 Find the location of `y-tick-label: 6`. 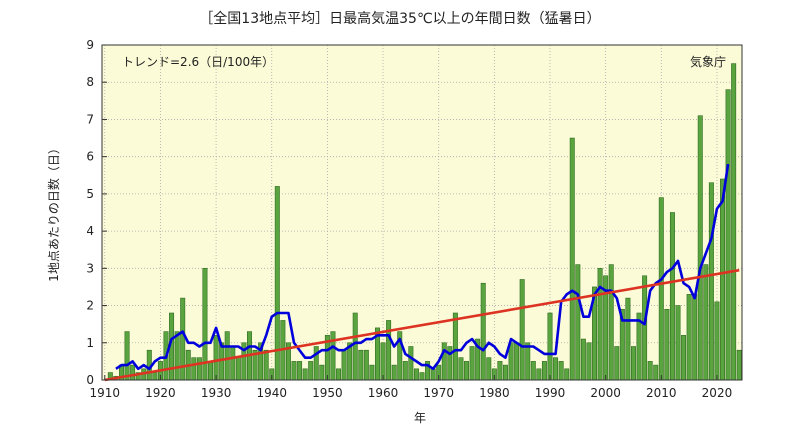

y-tick-label: 6 is located at coordinates (90, 157).